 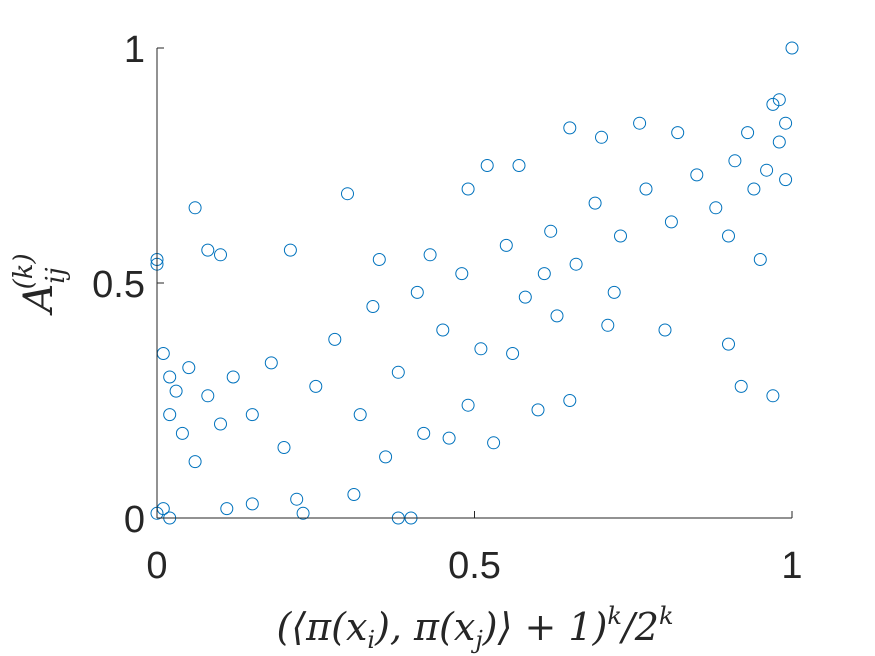 I want to click on x-tick-label: 0, so click(x=156, y=566).